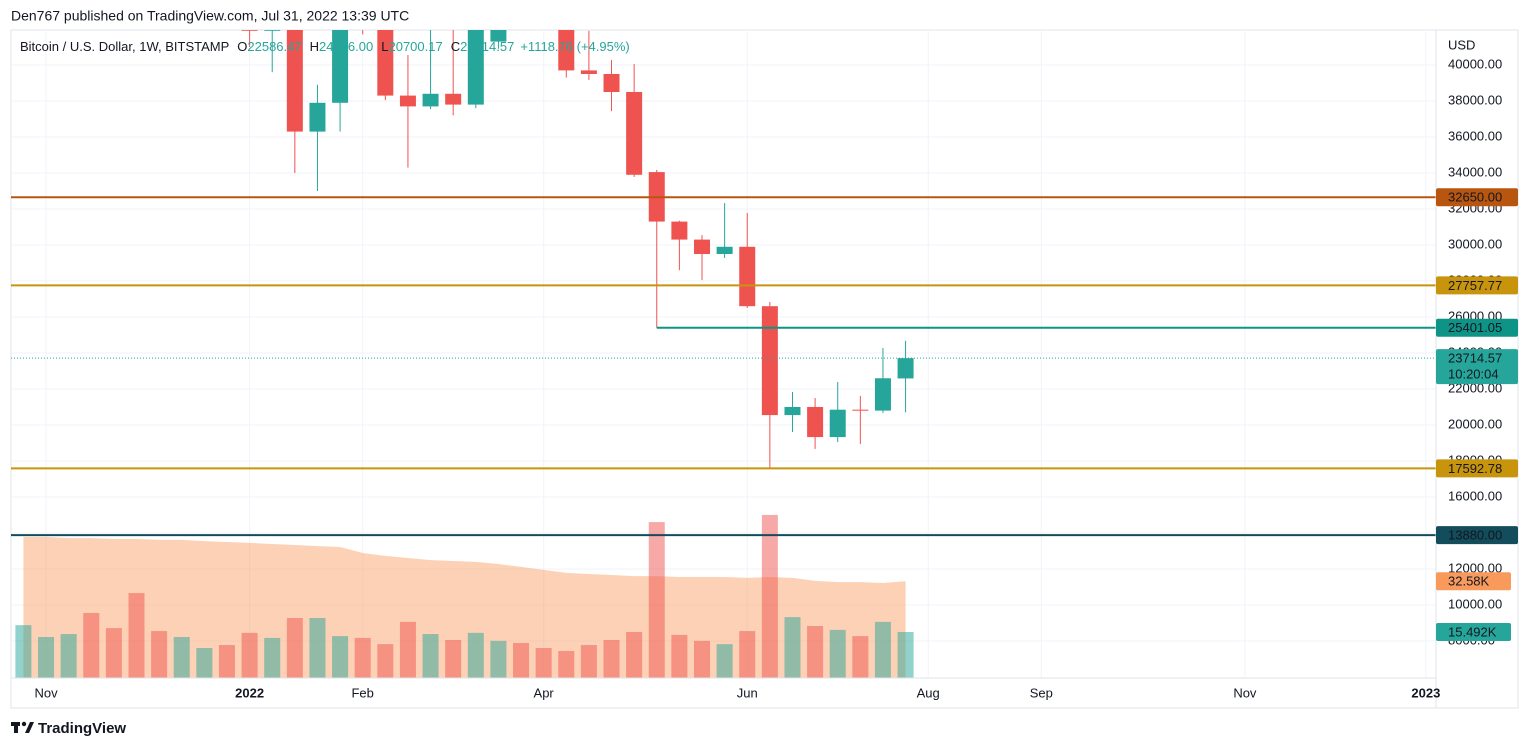 The height and width of the screenshot is (749, 1536). Describe the element at coordinates (1475, 387) in the screenshot. I see `y-tick-label: 22000.00` at that location.